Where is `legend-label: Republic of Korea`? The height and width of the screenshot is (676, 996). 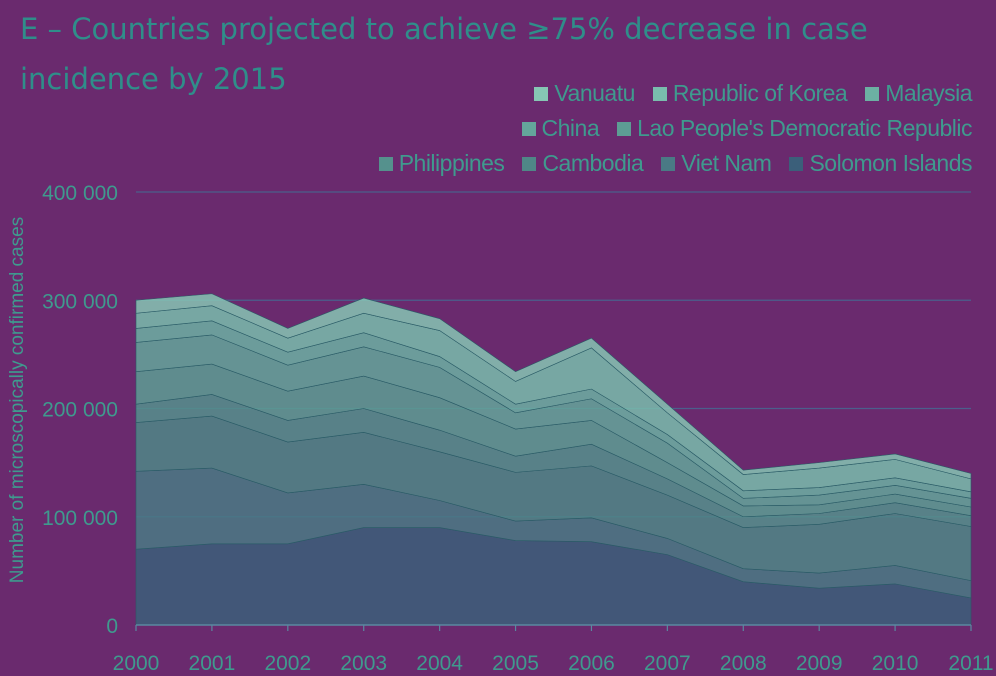 legend-label: Republic of Korea is located at coordinates (760, 93).